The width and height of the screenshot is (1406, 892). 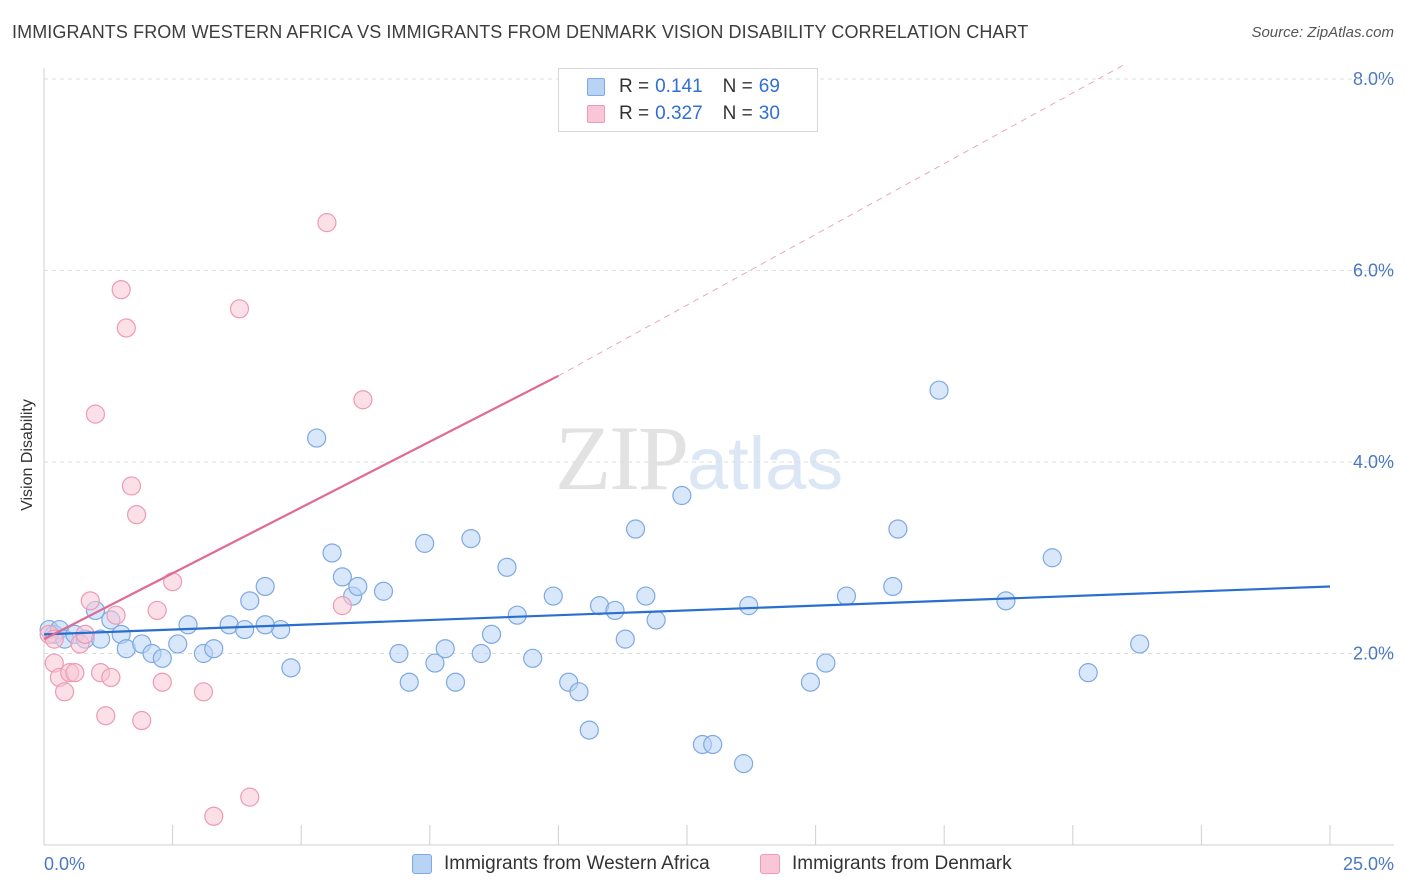 I want to click on source-label: Source: ZipAtlas.com, so click(x=1322, y=32).